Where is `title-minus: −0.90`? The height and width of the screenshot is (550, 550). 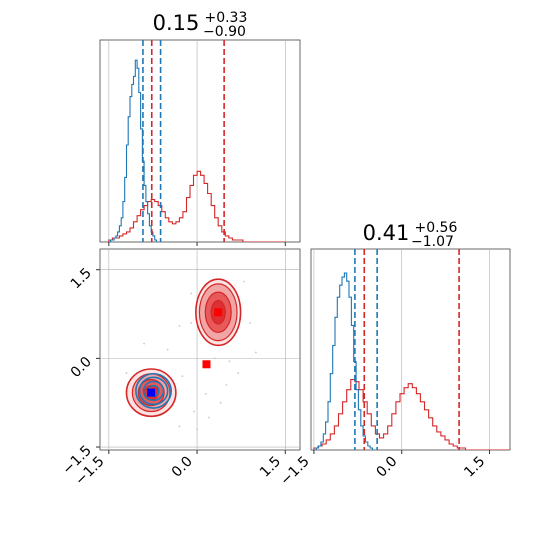
title-minus: −0.90 is located at coordinates (224, 32).